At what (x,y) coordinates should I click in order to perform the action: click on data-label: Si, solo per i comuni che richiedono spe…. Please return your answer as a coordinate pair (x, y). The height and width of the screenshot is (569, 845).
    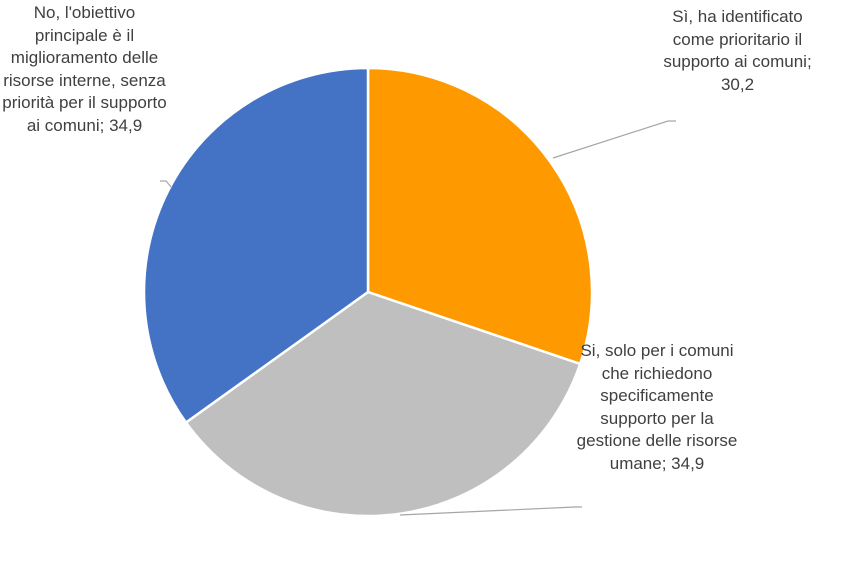
    Looking at the image, I should click on (657, 407).